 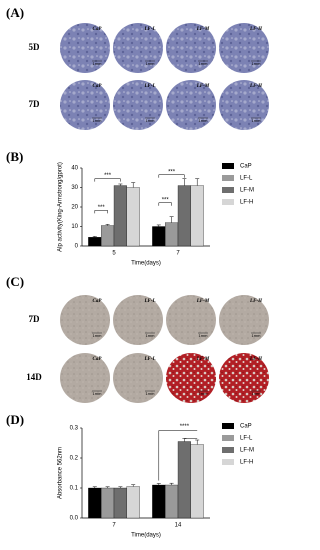 What do you see at coordinates (74, 519) in the screenshot?
I see `y-tick-label: 0.0` at bounding box center [74, 519].